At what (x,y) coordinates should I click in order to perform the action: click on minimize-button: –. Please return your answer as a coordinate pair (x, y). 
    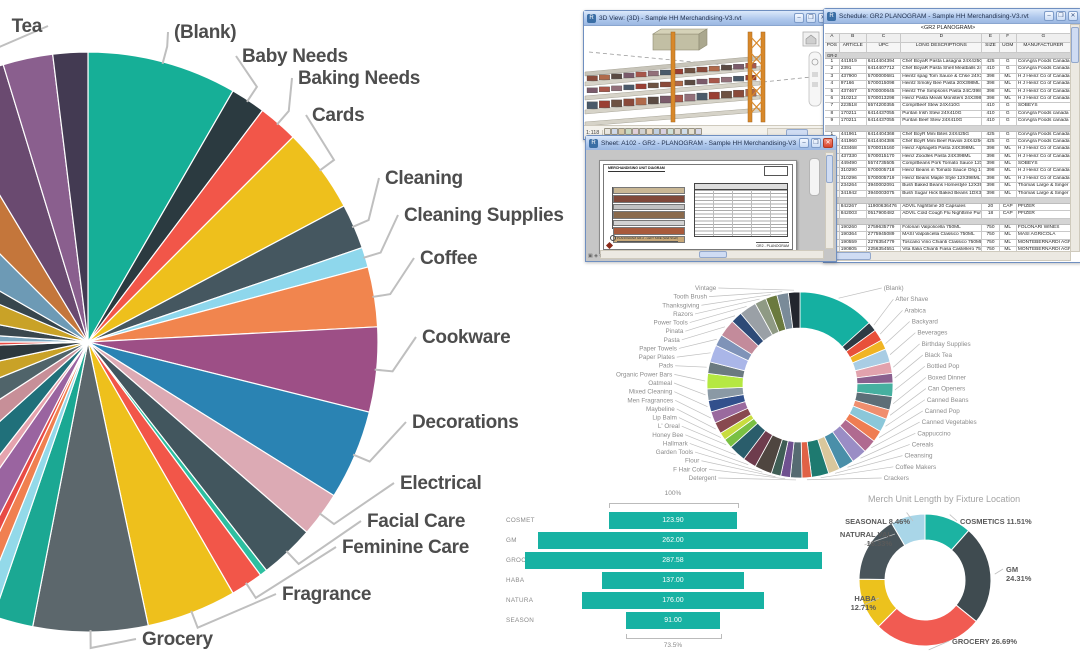
    Looking at the image, I should click on (804, 143).